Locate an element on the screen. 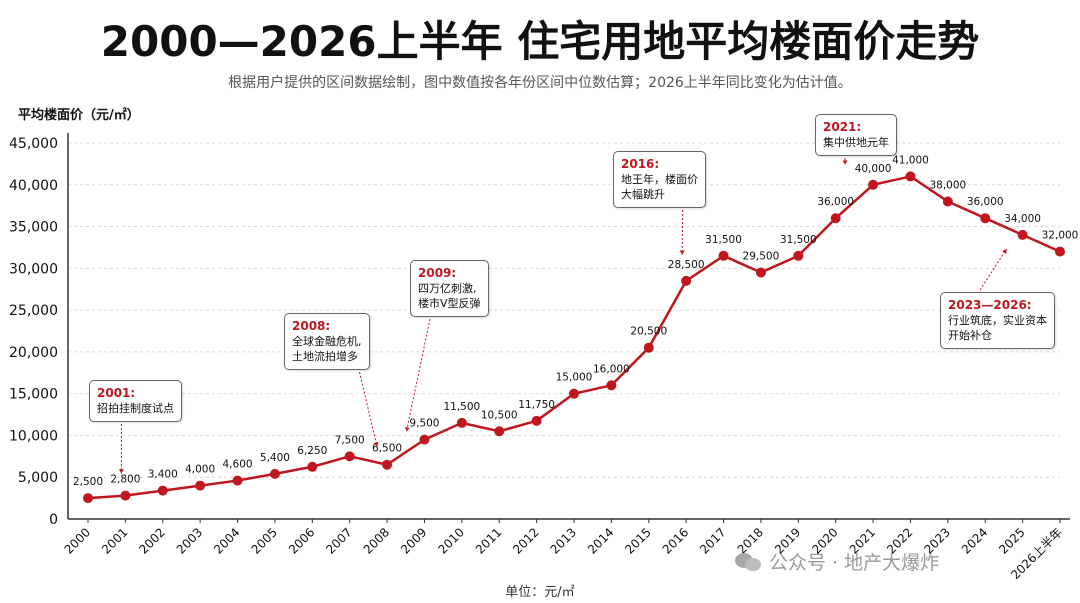 Image resolution: width=1080 pixels, height=603 pixels. annotation-text: 招拍挂制度试点 is located at coordinates (135, 408).